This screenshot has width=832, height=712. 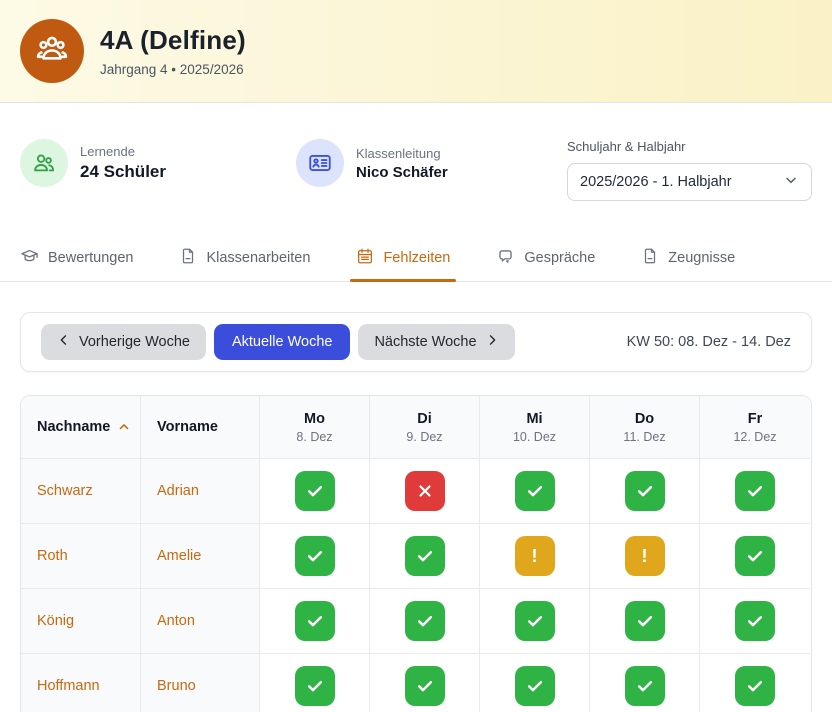 I want to click on current-week-label: Aktuelle Woche, so click(x=282, y=342).